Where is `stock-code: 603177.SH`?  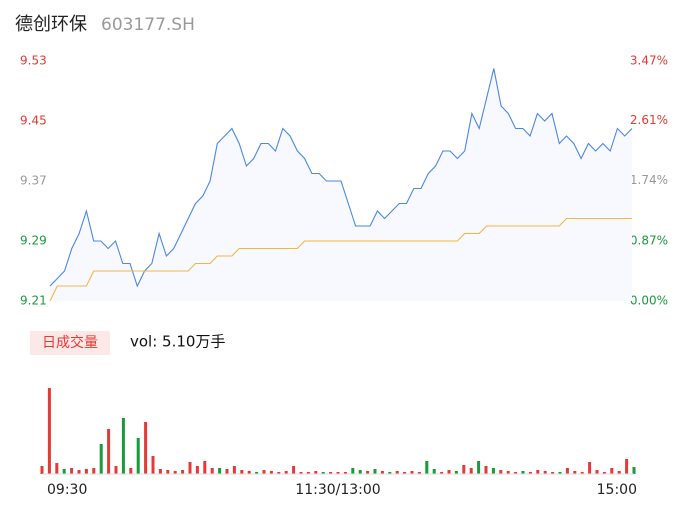
stock-code: 603177.SH is located at coordinates (148, 25).